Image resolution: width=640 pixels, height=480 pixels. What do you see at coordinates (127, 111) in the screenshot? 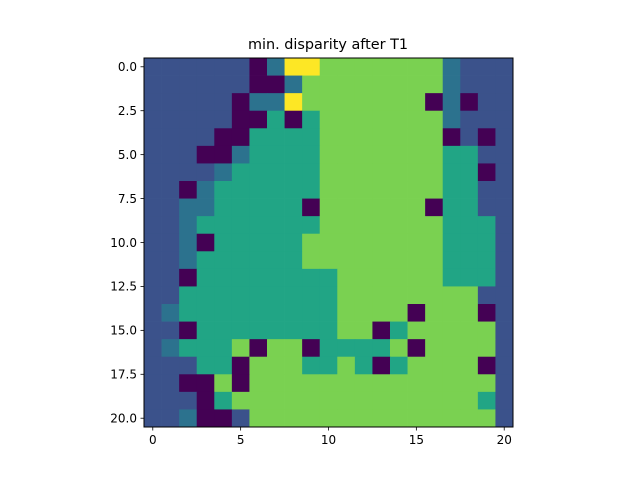
I see `y-tick-label: 2.5` at bounding box center [127, 111].